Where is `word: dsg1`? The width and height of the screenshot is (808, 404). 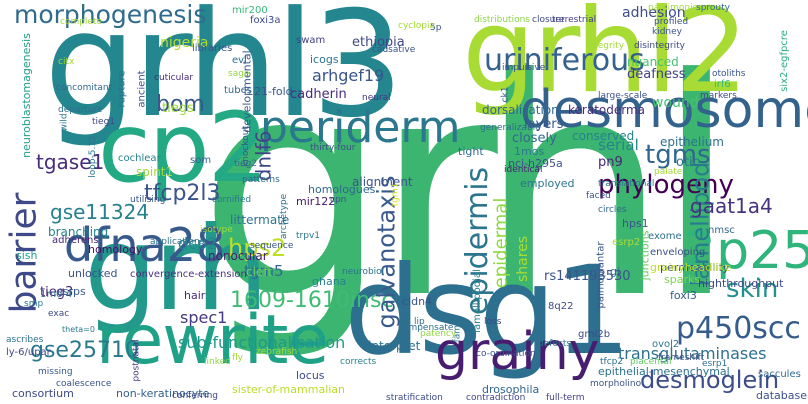
word: dsg1 is located at coordinates (487, 311).